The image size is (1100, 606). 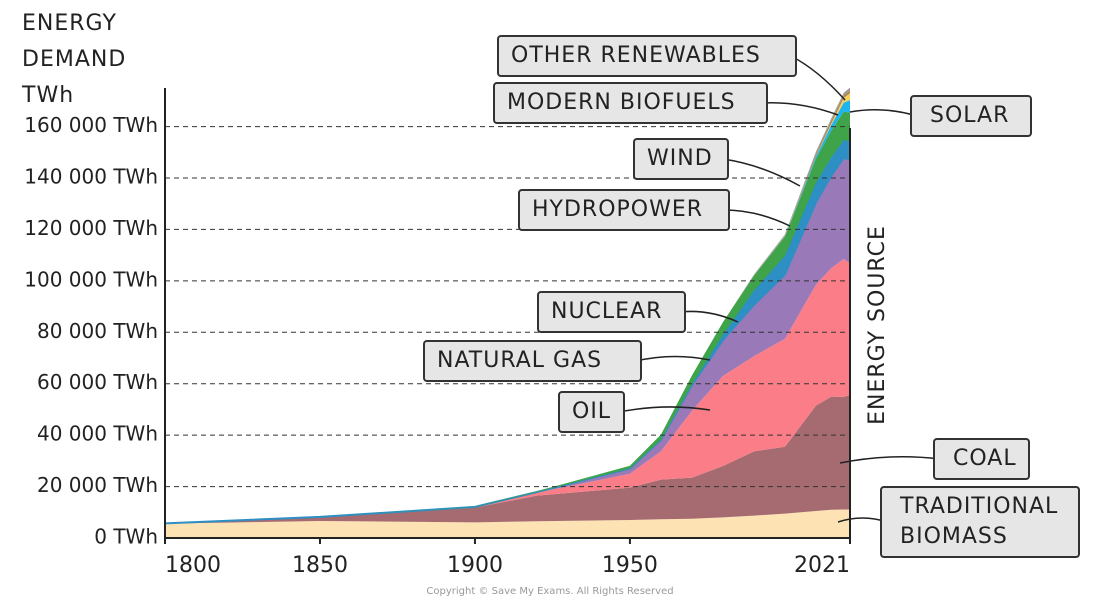 What do you see at coordinates (630, 103) in the screenshot?
I see `series-label: MODERN BIOFUELS` at bounding box center [630, 103].